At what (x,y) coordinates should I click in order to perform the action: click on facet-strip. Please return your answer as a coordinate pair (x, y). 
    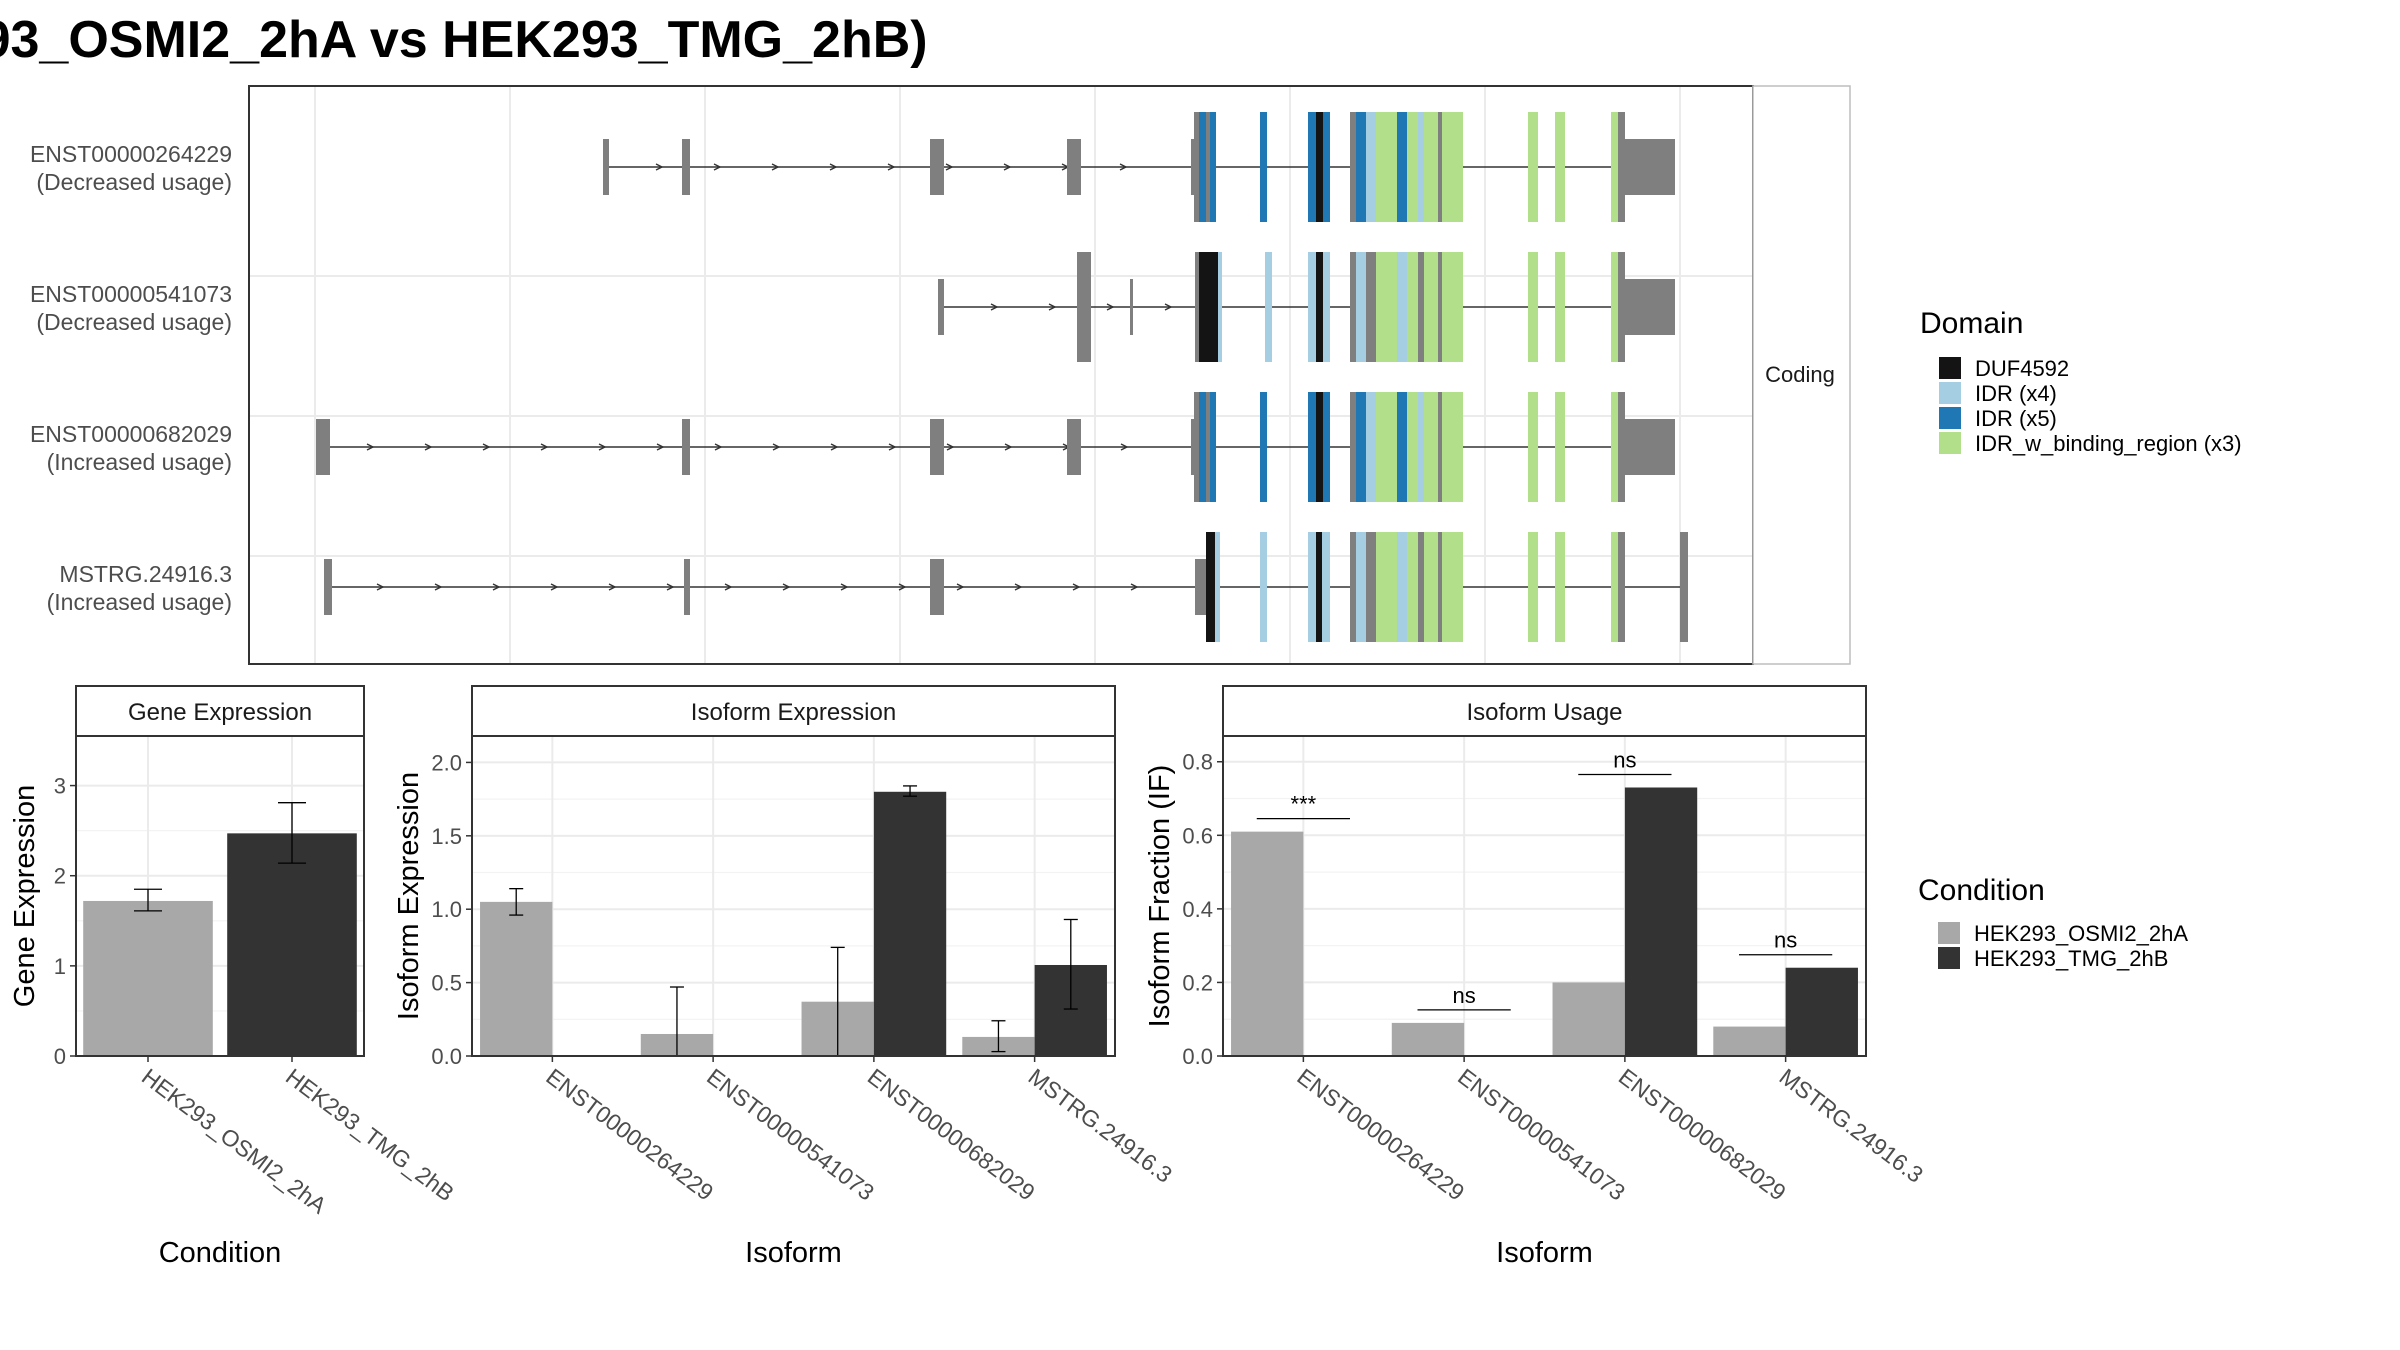
    Looking at the image, I should click on (793, 711).